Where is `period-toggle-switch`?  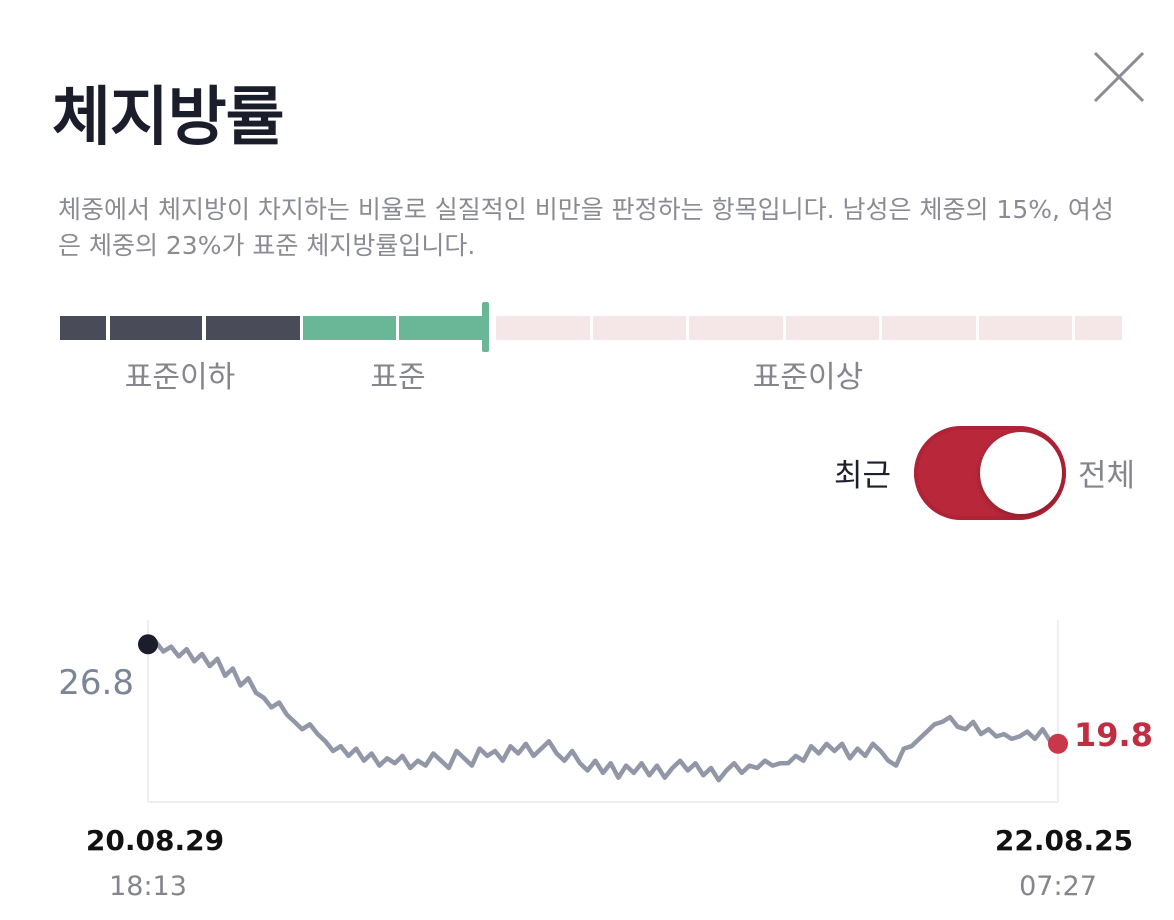 period-toggle-switch is located at coordinates (990, 473).